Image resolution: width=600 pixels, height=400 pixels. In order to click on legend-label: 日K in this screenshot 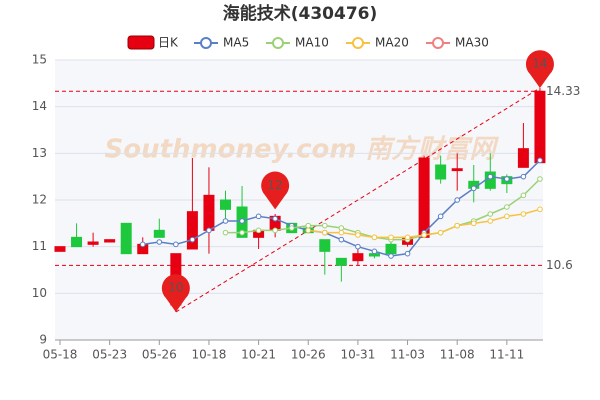, I will do `click(168, 43)`.